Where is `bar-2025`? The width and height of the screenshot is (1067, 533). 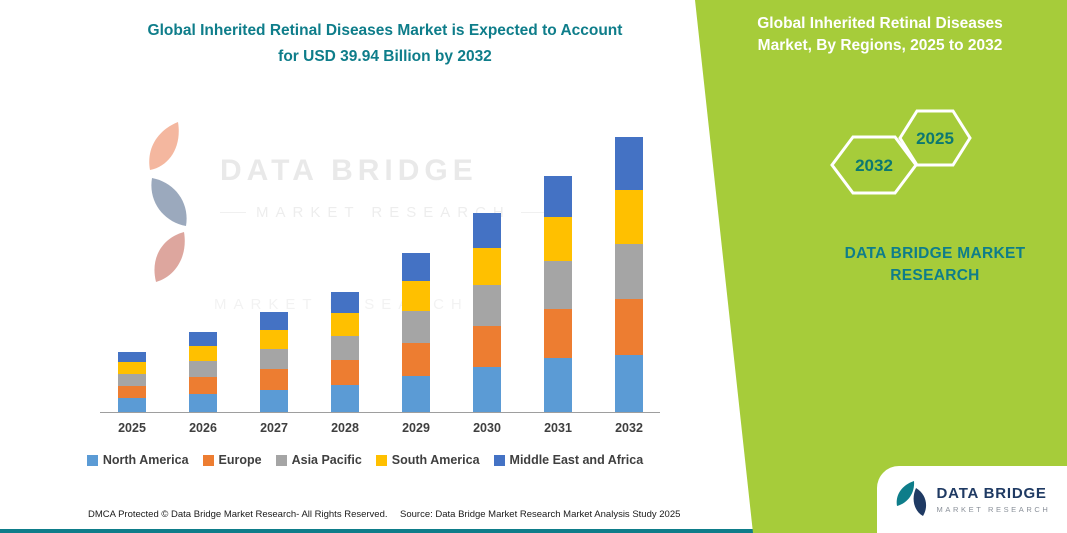
bar-2025 is located at coordinates (132, 382).